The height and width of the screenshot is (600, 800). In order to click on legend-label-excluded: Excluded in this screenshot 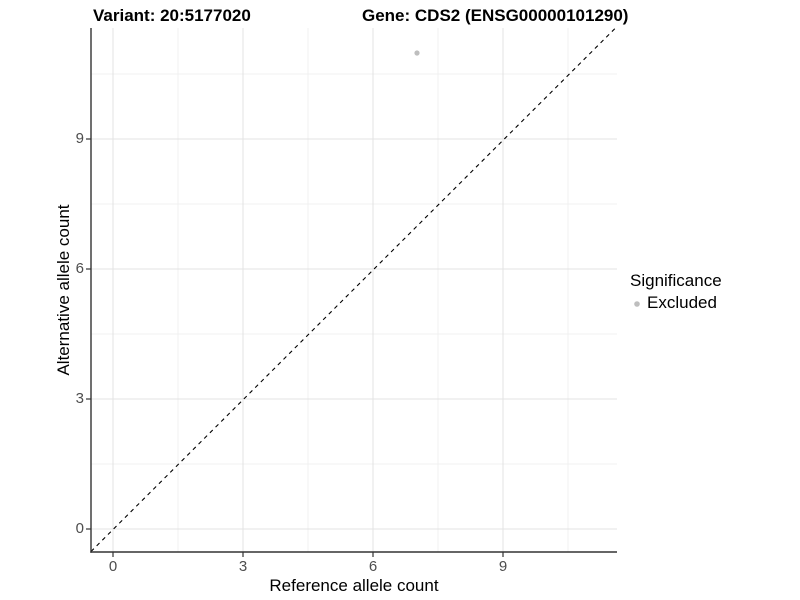, I will do `click(682, 302)`.